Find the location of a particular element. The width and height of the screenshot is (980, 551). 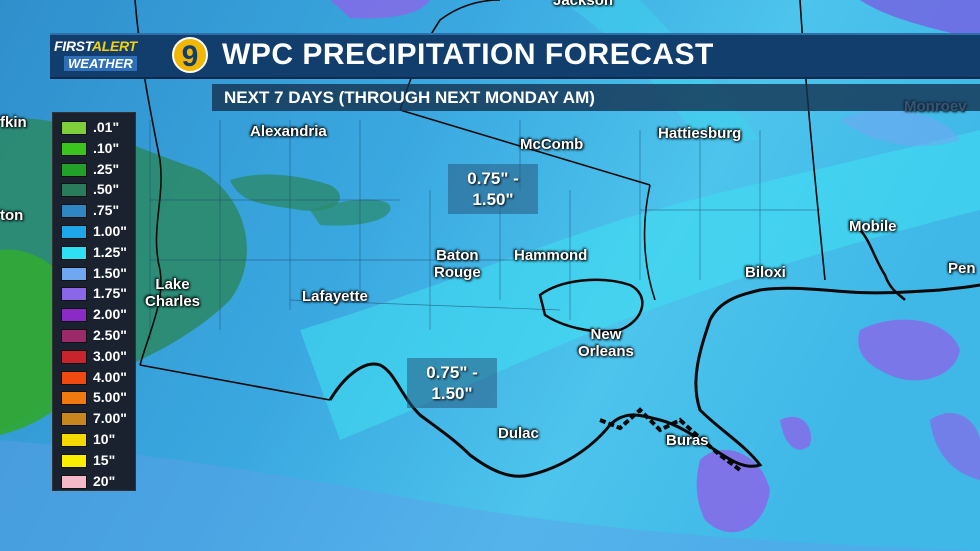

city-label-lake-charles: Lake Charles is located at coordinates (172, 293).